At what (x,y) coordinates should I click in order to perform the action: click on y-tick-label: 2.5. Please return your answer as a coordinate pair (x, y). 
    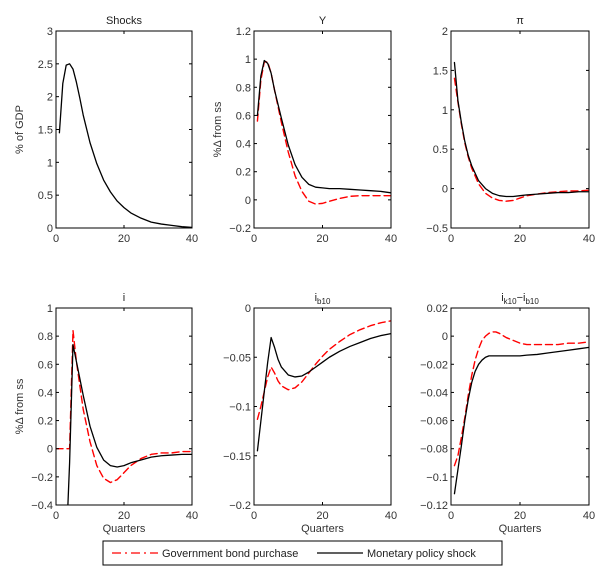
    Looking at the image, I should click on (45, 65).